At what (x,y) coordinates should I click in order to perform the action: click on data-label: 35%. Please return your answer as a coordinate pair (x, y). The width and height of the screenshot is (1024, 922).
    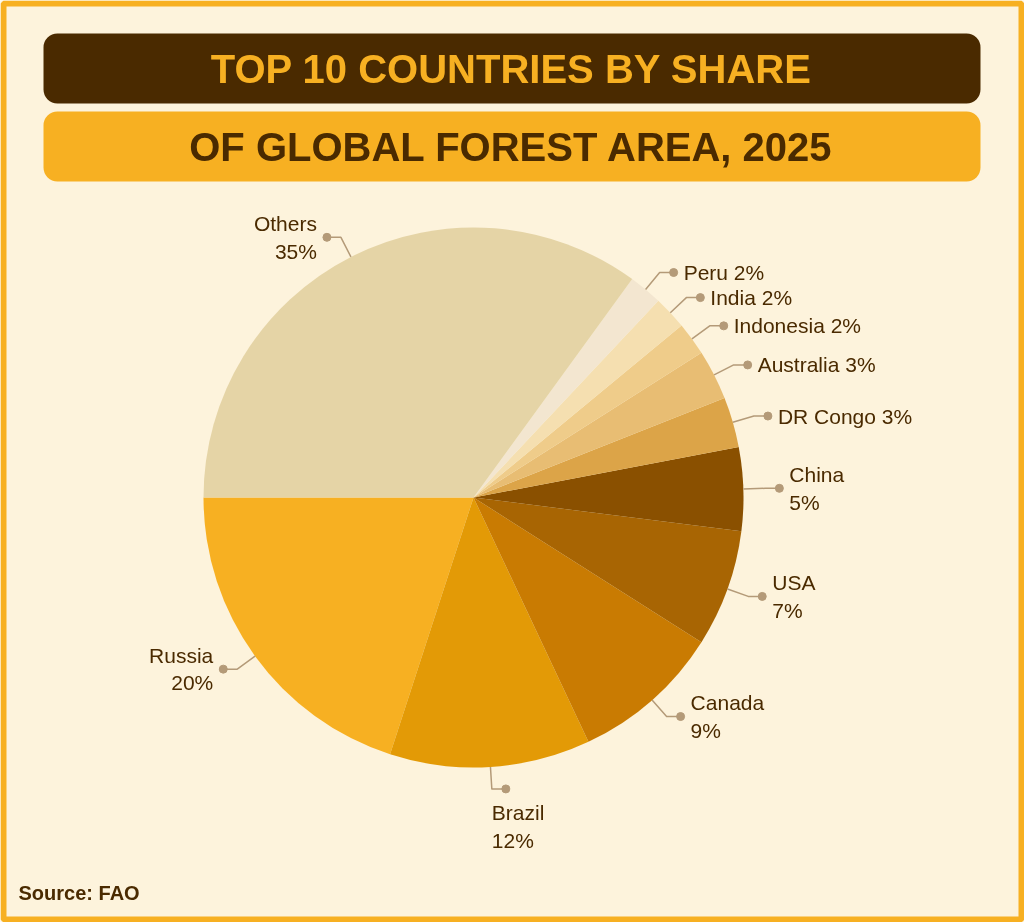
    Looking at the image, I should click on (295, 251).